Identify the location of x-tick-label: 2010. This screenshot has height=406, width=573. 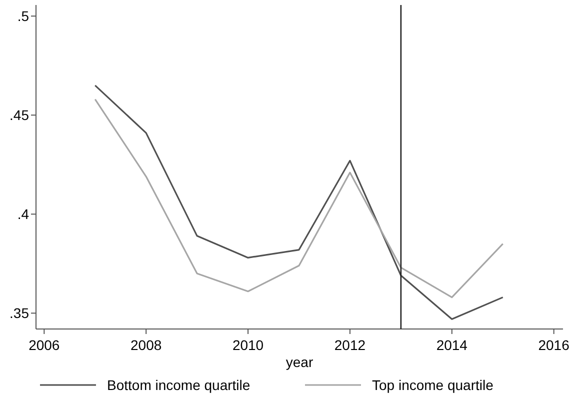
(248, 345).